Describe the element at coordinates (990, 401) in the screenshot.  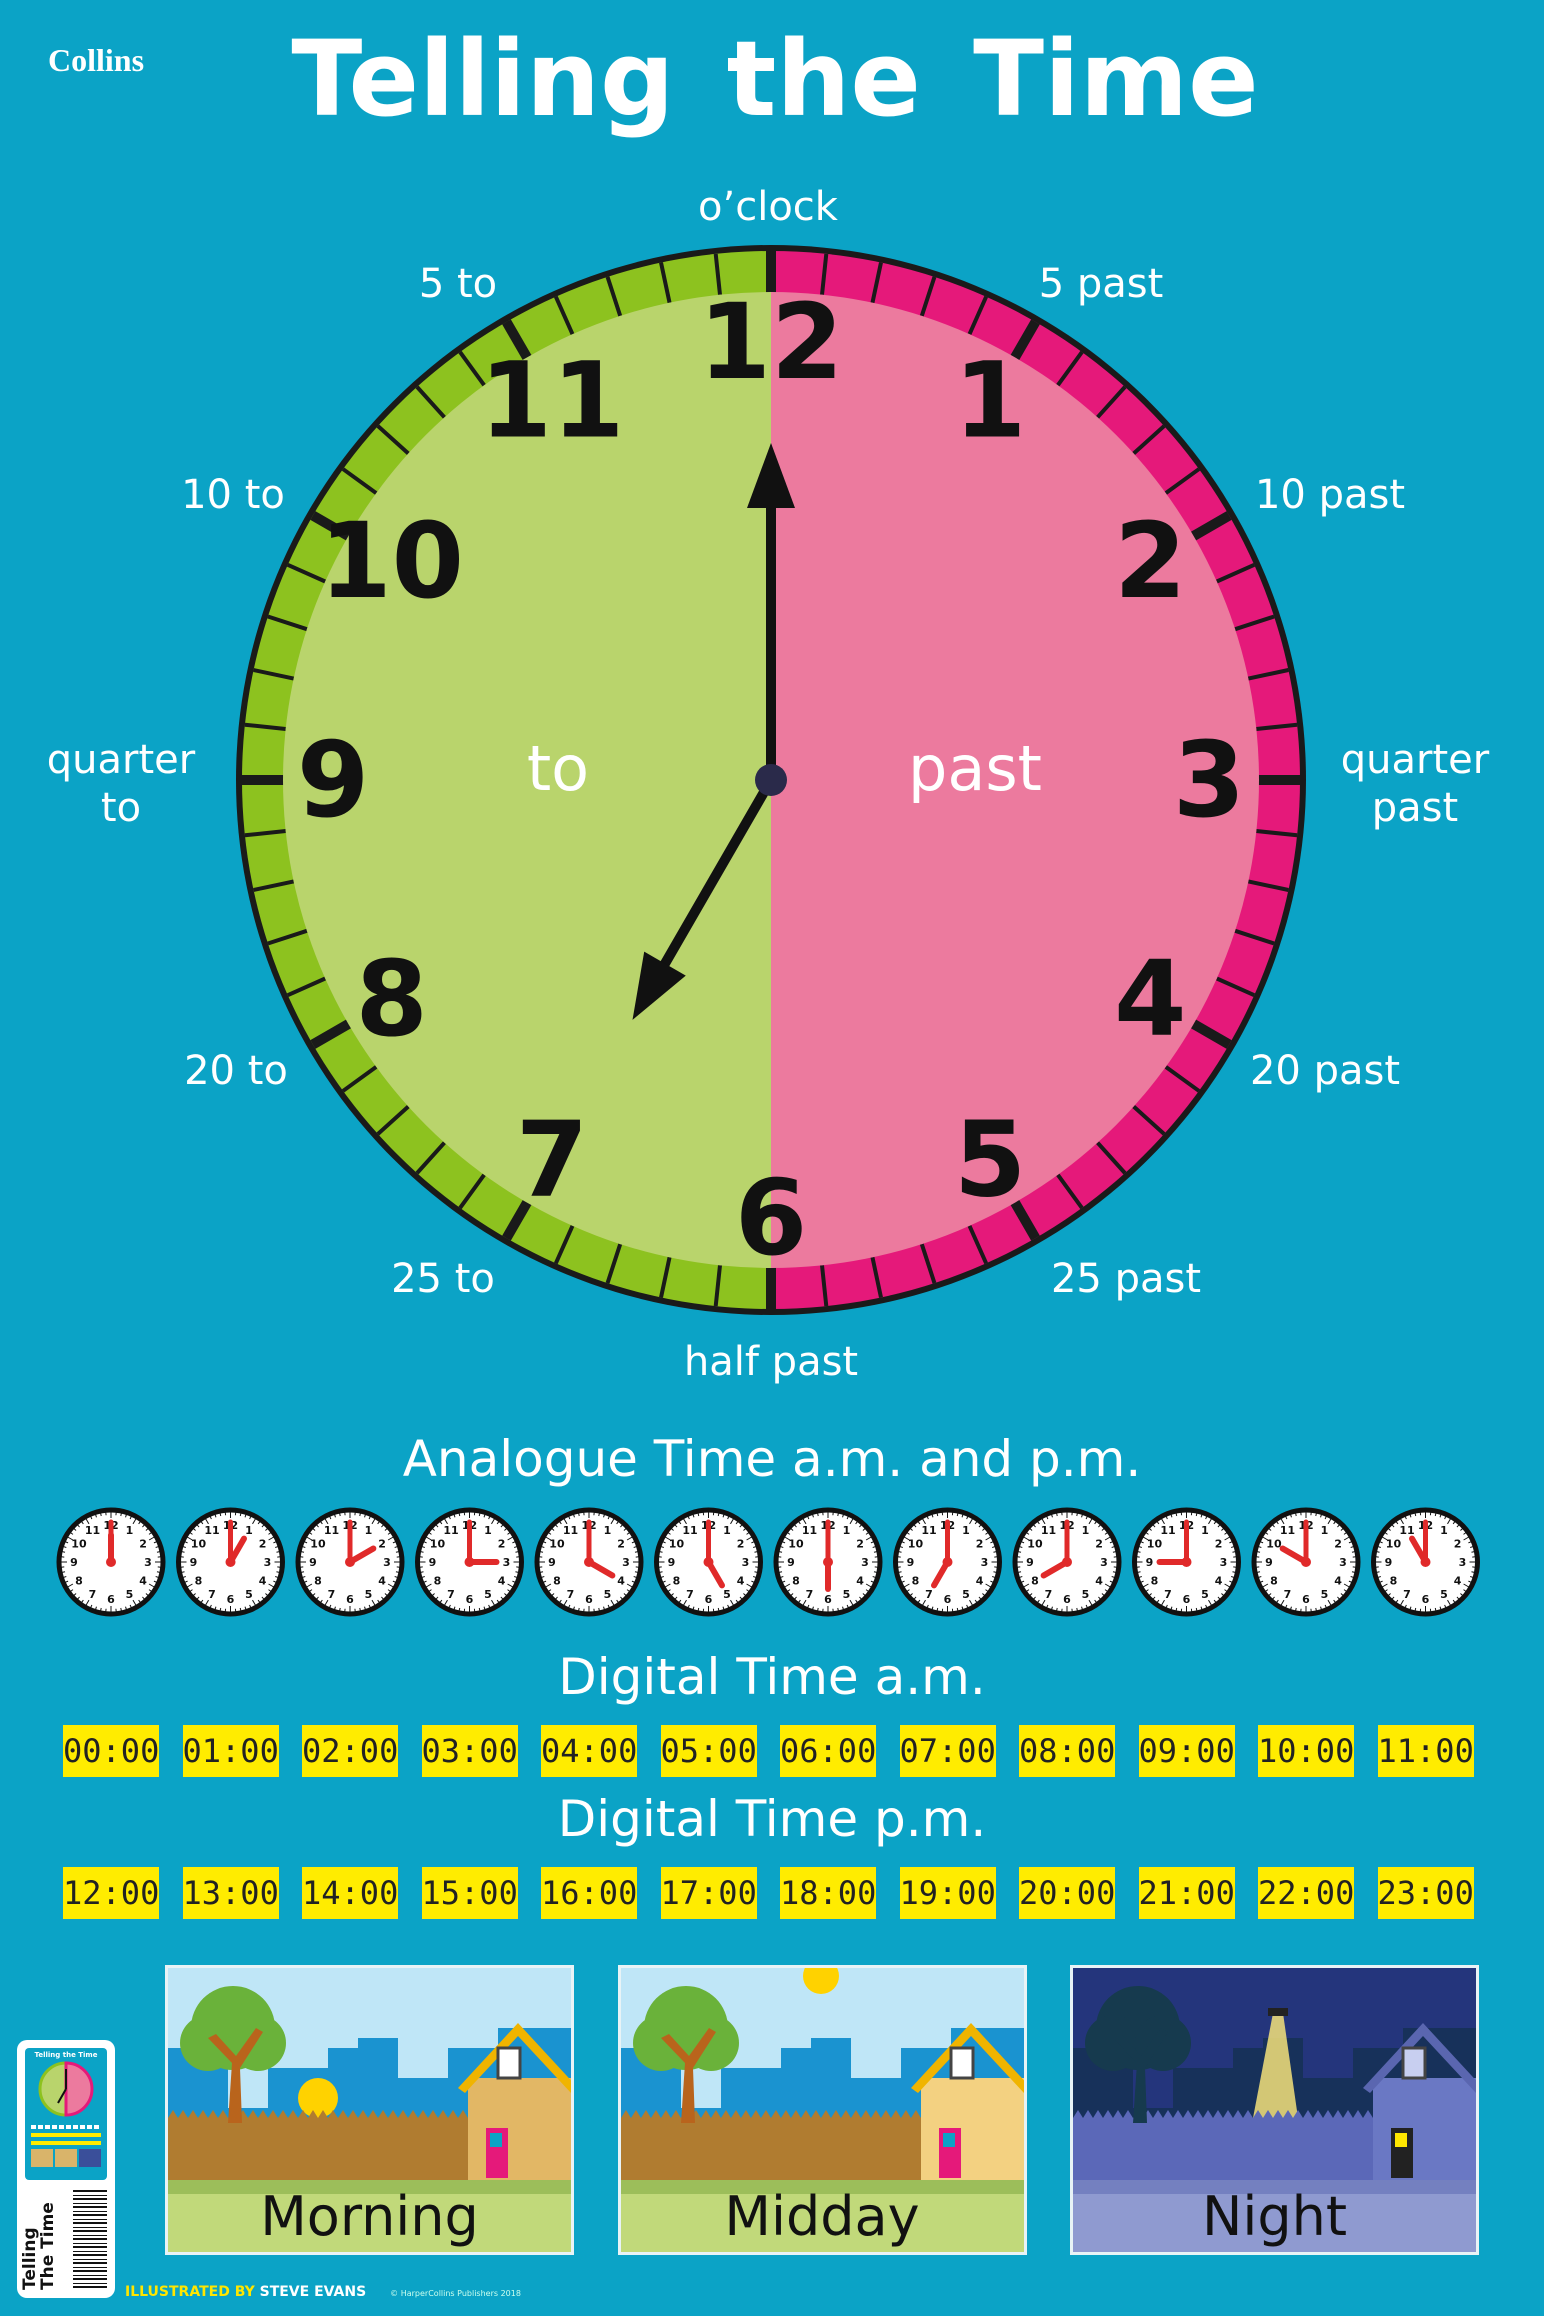
I see `clock-number: 1` at that location.